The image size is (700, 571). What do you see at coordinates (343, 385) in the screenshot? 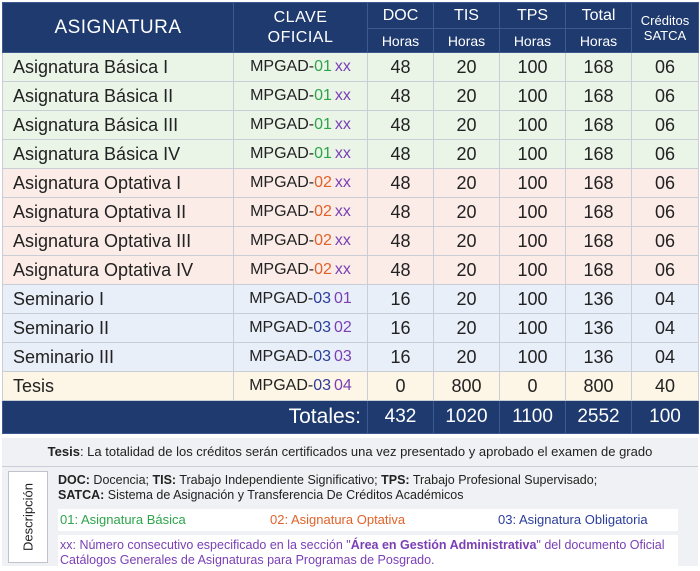
I see `code-suffix: 04` at bounding box center [343, 385].